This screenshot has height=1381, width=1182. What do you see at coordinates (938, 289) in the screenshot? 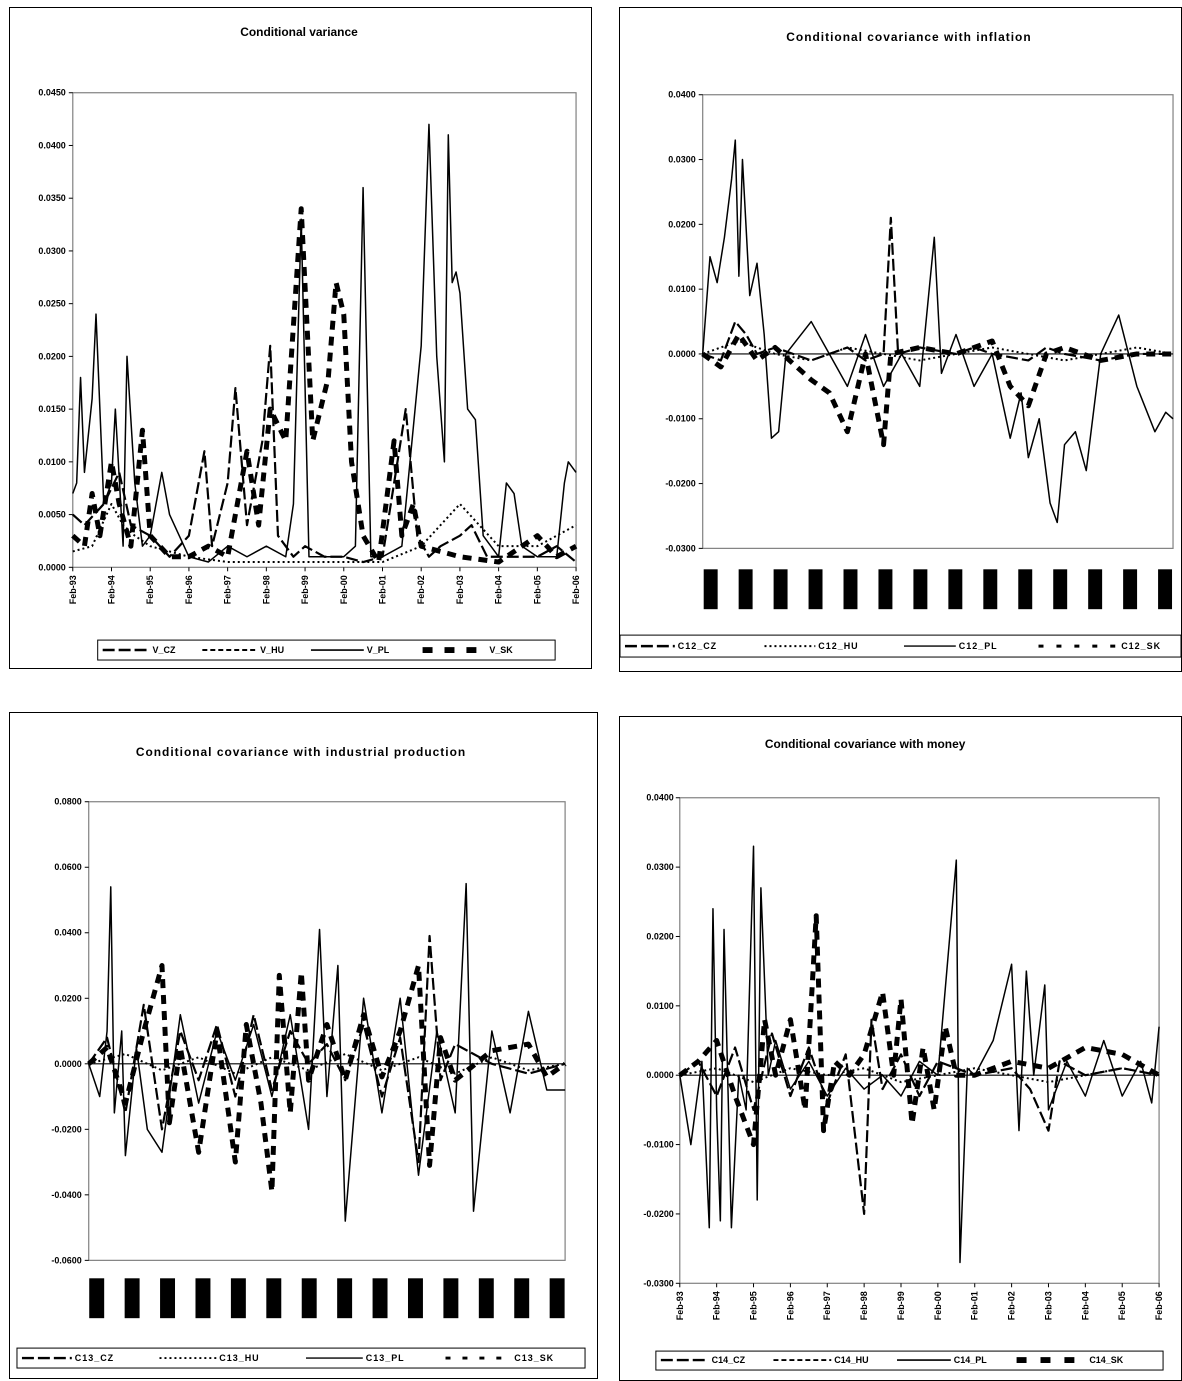
I see `series-line-c12_cz` at bounding box center [938, 289].